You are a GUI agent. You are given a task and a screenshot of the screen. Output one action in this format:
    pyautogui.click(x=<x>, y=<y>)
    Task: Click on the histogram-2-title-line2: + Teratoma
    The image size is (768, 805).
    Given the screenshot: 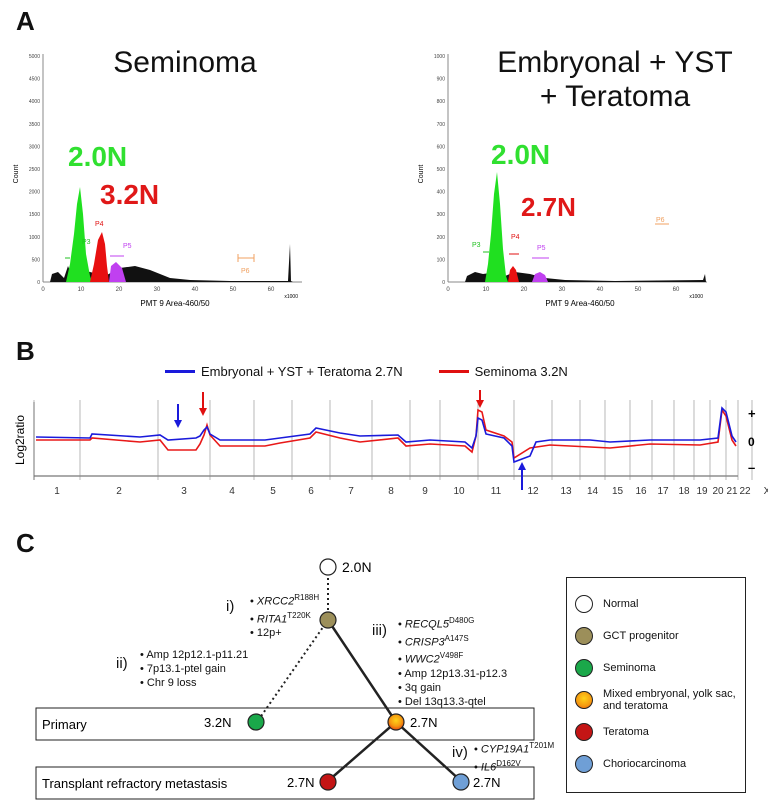 What is the action you would take?
    pyautogui.click(x=615, y=96)
    